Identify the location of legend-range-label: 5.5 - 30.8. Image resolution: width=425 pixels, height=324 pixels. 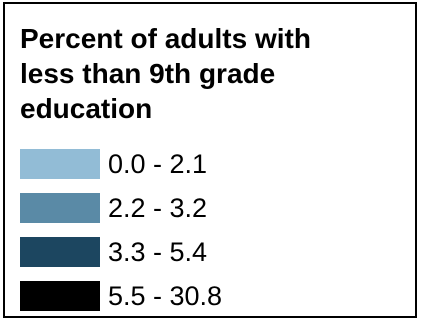
(165, 296).